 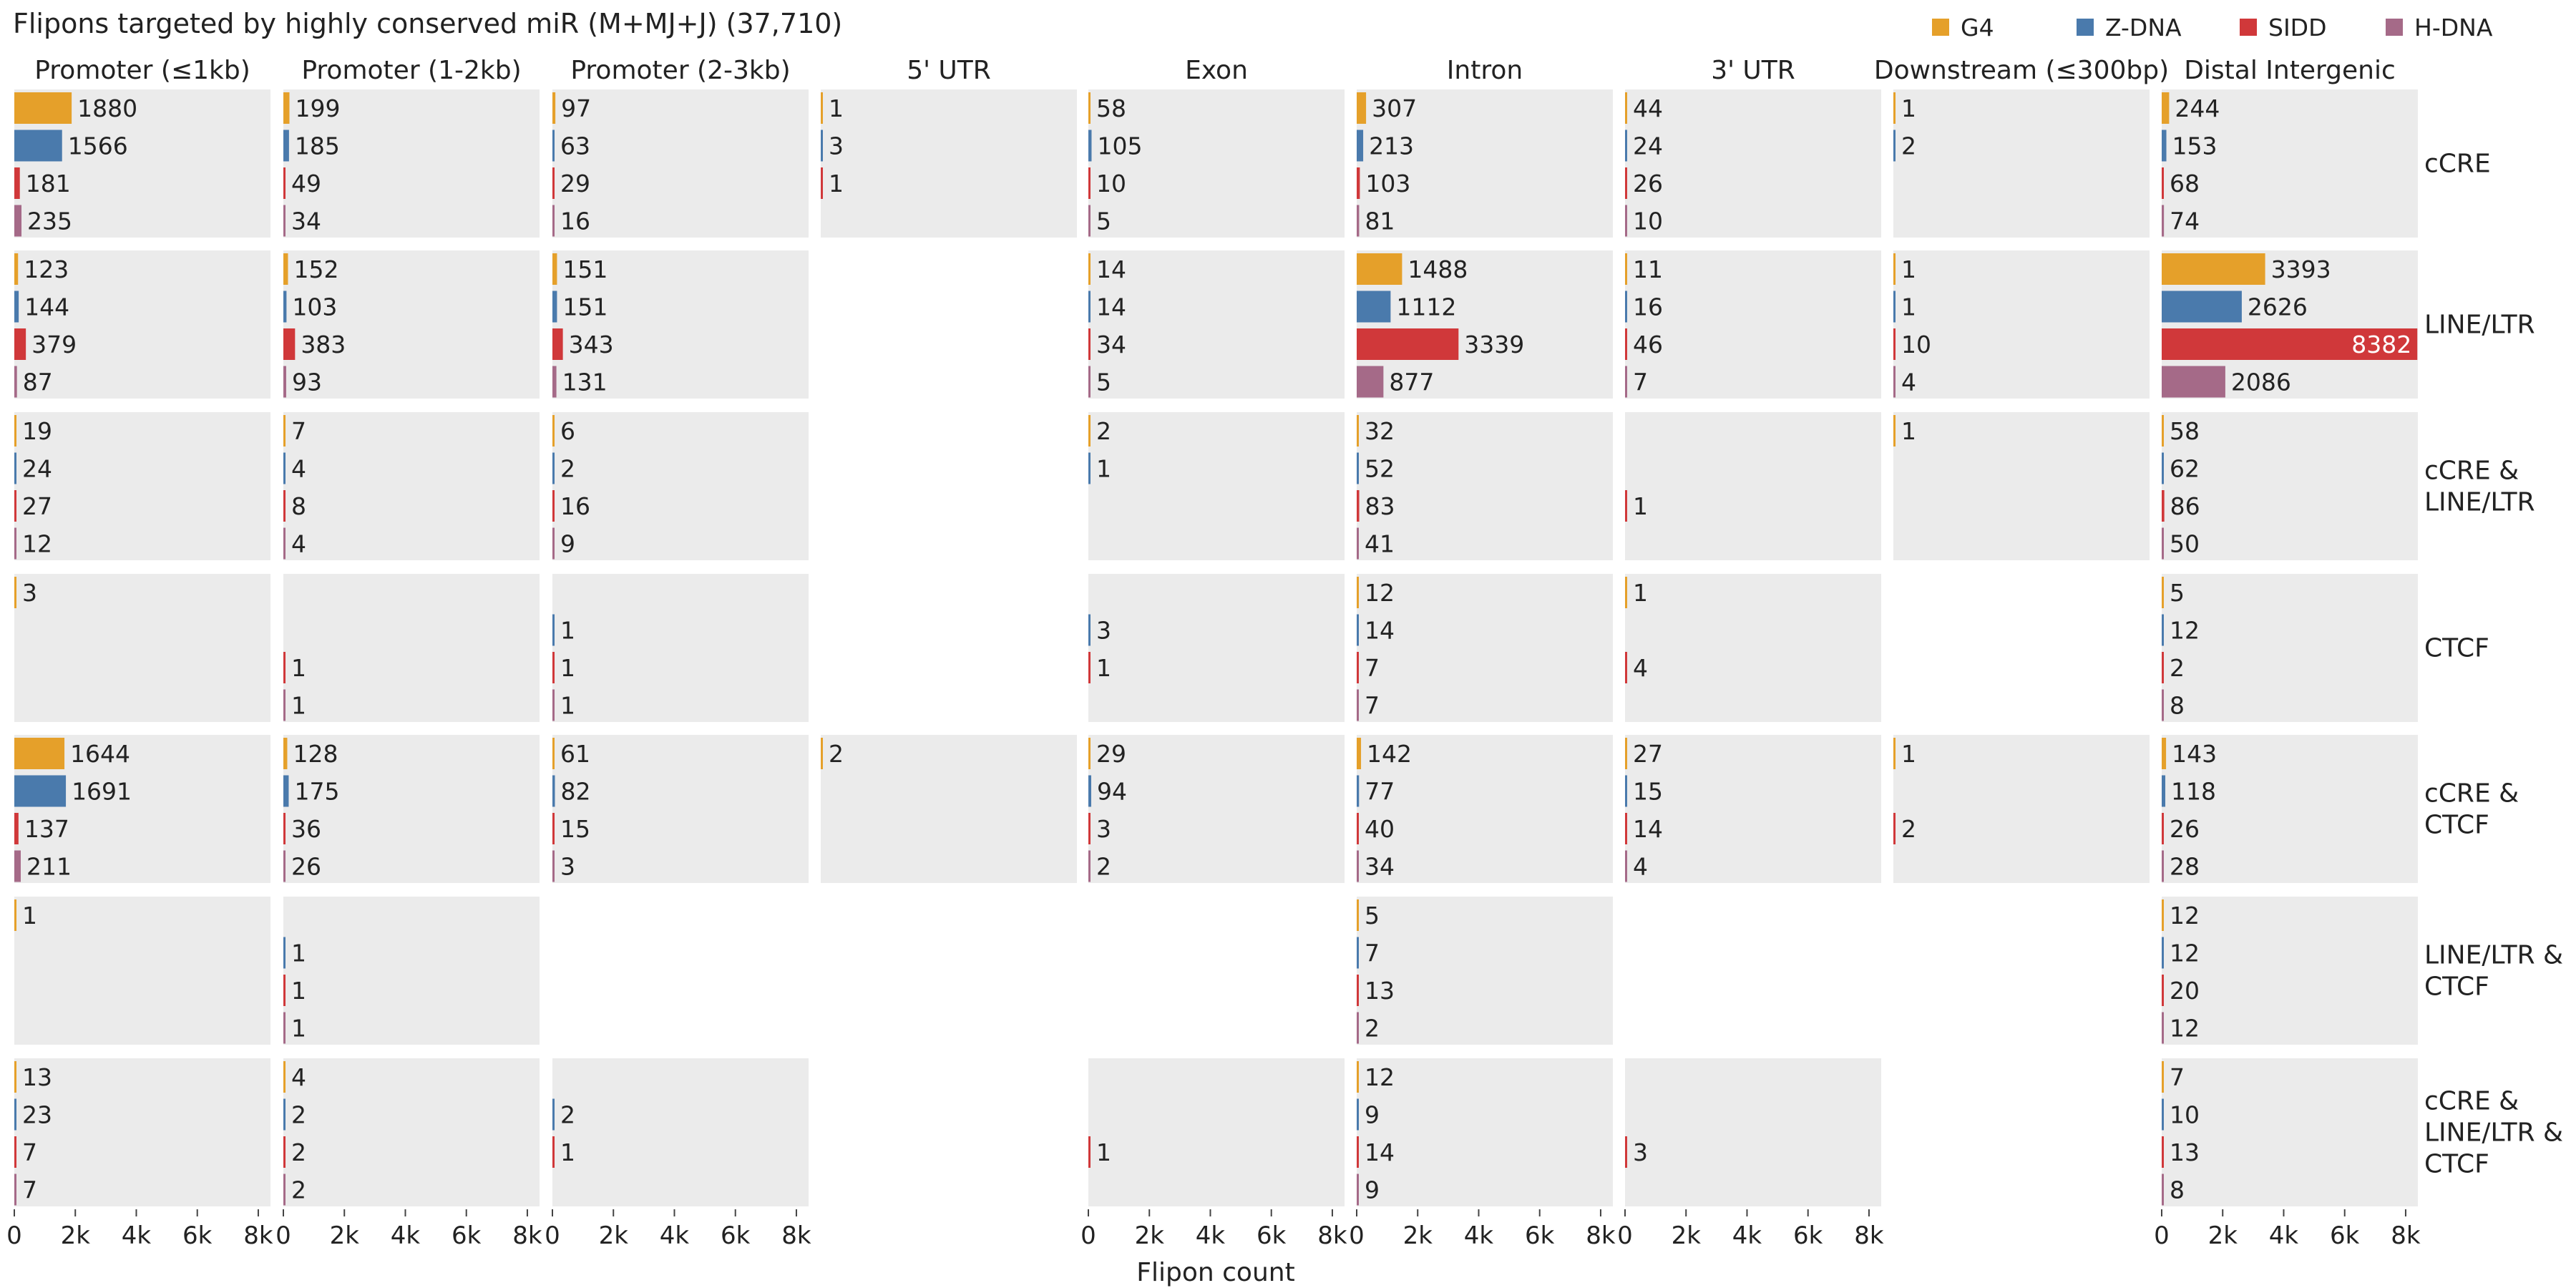 I want to click on data-label: 36, so click(x=306, y=829).